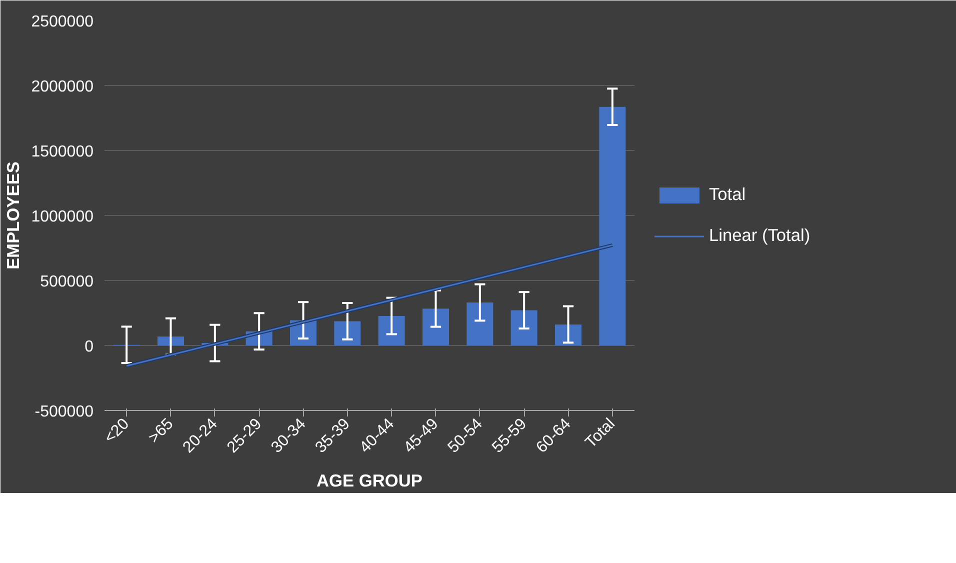 Image resolution: width=956 pixels, height=563 pixels. What do you see at coordinates (369, 480) in the screenshot?
I see `x-axis-title: AGE GROUP` at bounding box center [369, 480].